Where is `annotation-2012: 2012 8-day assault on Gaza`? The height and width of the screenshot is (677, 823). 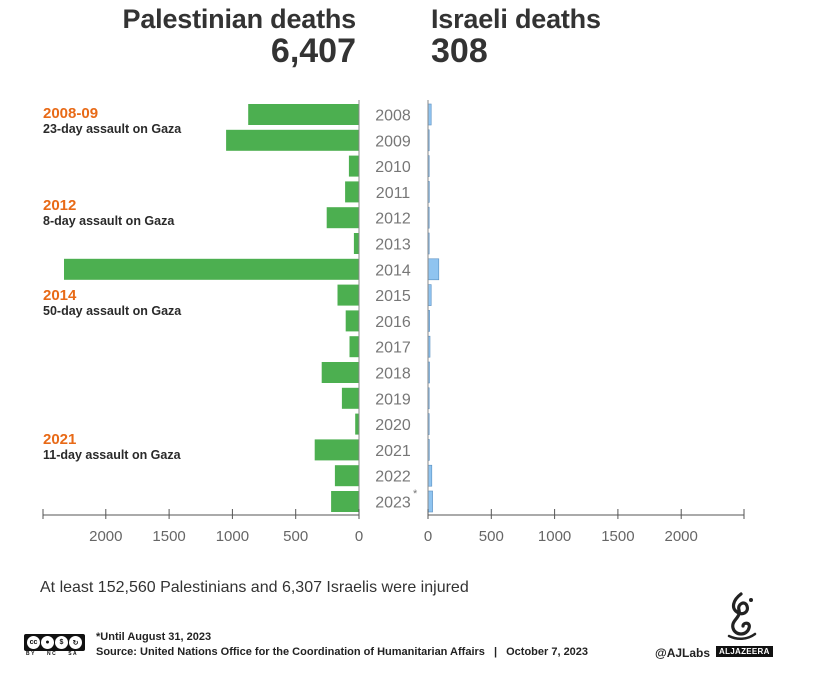
annotation-2012: 2012 8-day assault on Gaza is located at coordinates (108, 212).